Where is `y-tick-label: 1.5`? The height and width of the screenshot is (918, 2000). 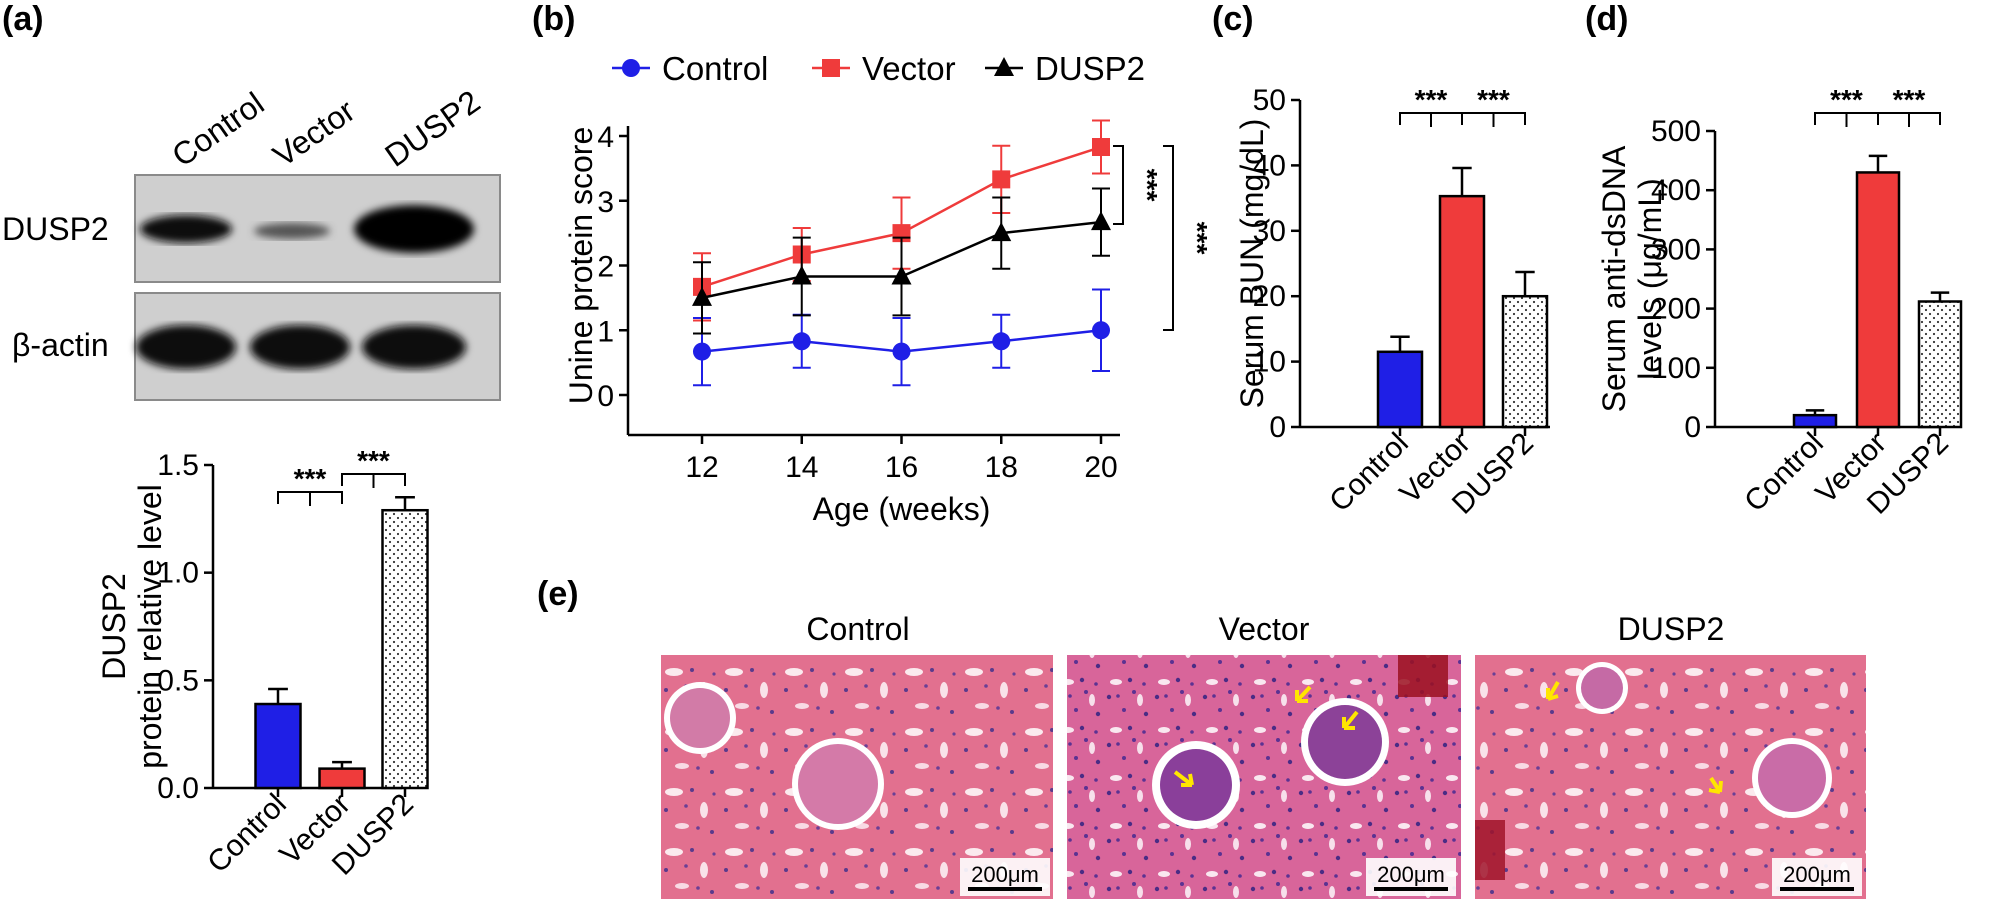 y-tick-label: 1.5 is located at coordinates (178, 465).